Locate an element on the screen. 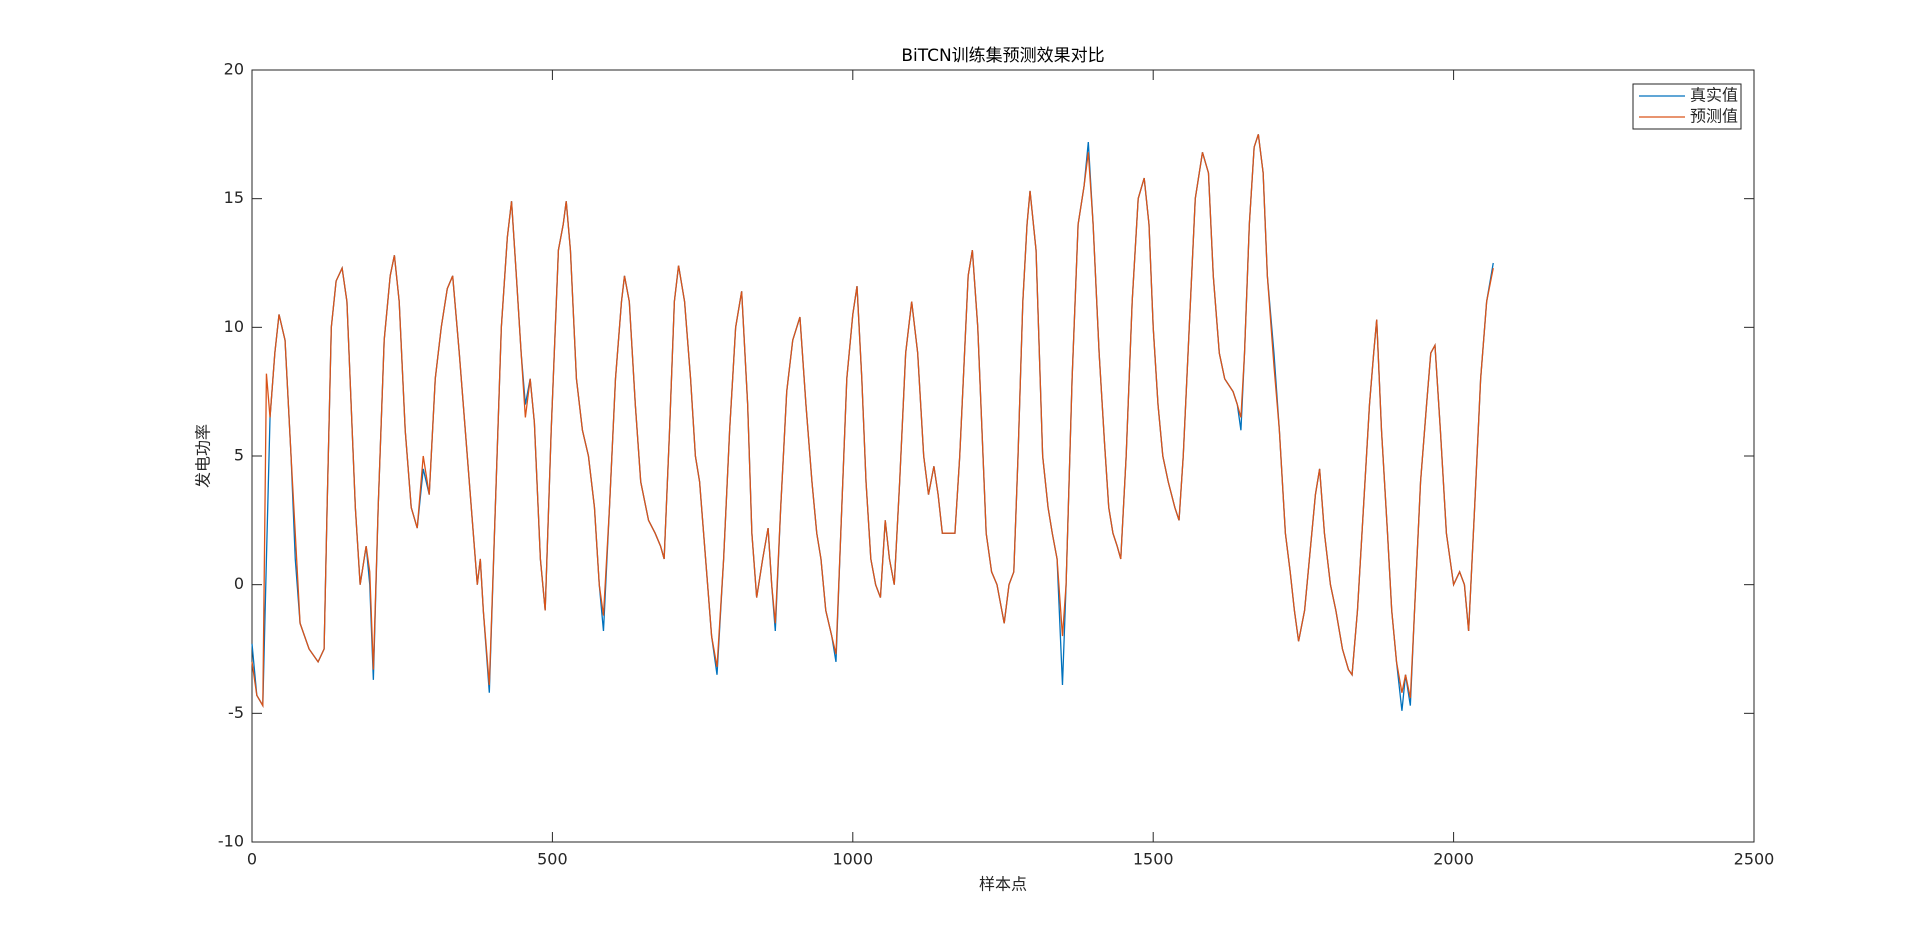  legend-label: 预测值 is located at coordinates (1714, 116).